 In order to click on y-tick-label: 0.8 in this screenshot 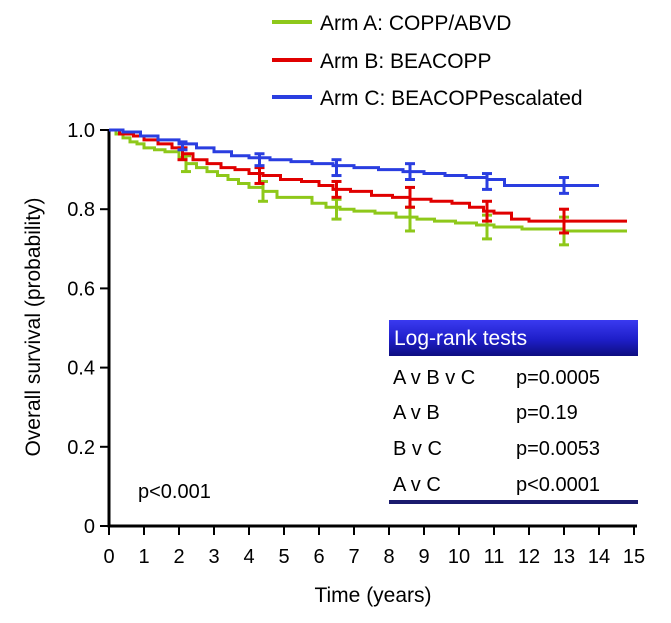, I will do `click(81, 210)`.